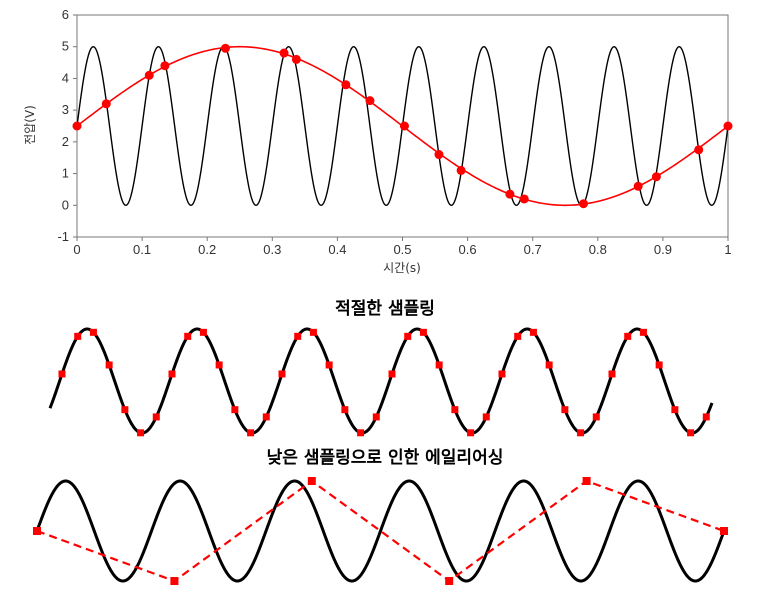 Image resolution: width=770 pixels, height=616 pixels. I want to click on y-tick-label: 3, so click(65, 109).